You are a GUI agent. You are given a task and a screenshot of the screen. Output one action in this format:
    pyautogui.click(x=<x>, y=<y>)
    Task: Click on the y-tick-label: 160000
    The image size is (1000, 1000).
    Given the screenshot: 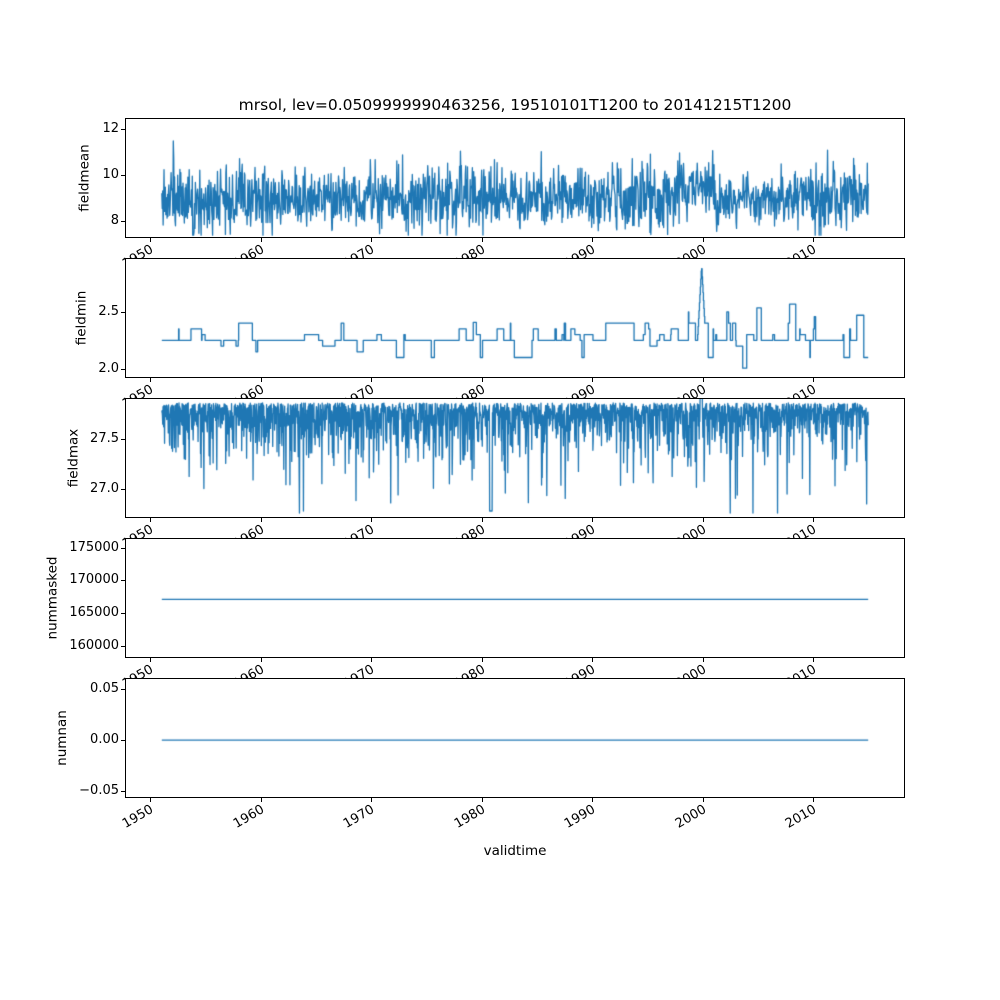 What is the action you would take?
    pyautogui.click(x=94, y=645)
    